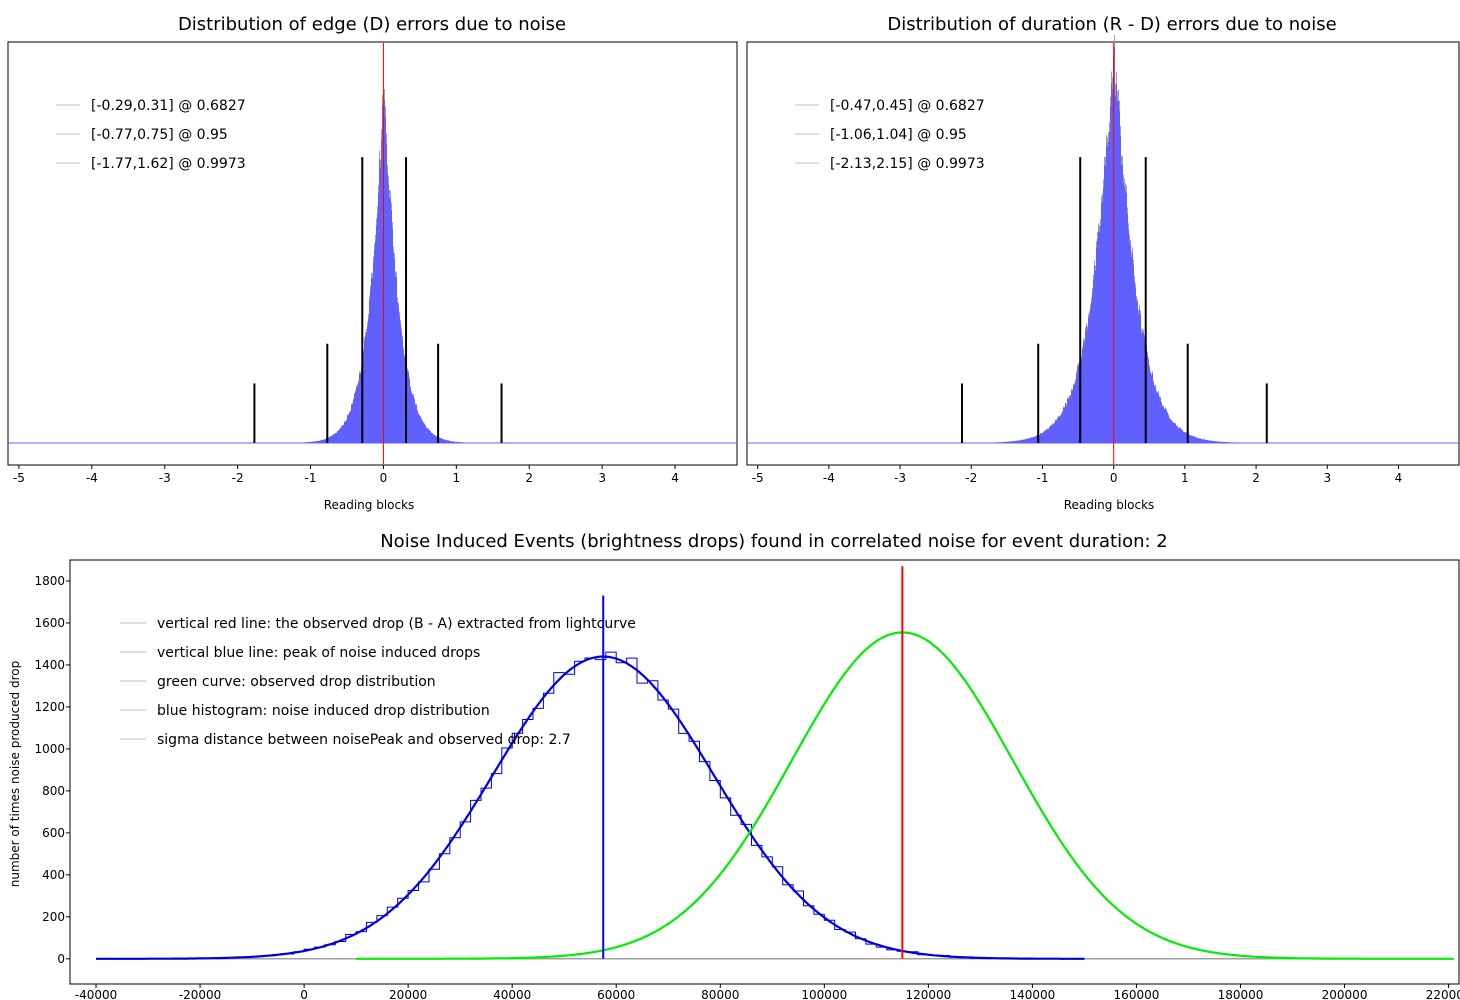 This screenshot has width=1460, height=1000. What do you see at coordinates (529, 478) in the screenshot?
I see `x-tick-label-edge: 2` at bounding box center [529, 478].